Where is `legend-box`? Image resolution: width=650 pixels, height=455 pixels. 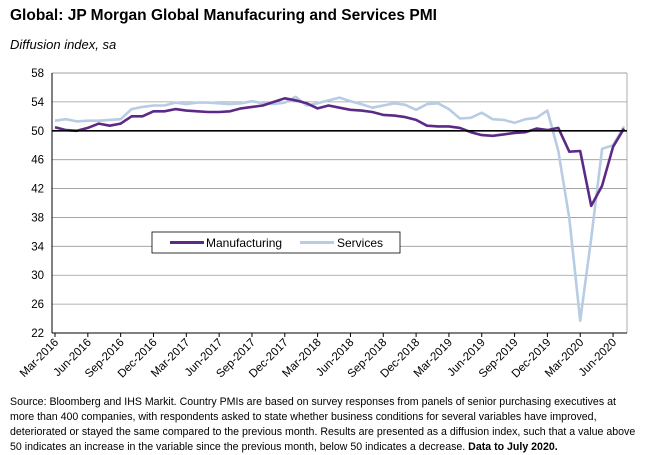
legend-box is located at coordinates (276, 242).